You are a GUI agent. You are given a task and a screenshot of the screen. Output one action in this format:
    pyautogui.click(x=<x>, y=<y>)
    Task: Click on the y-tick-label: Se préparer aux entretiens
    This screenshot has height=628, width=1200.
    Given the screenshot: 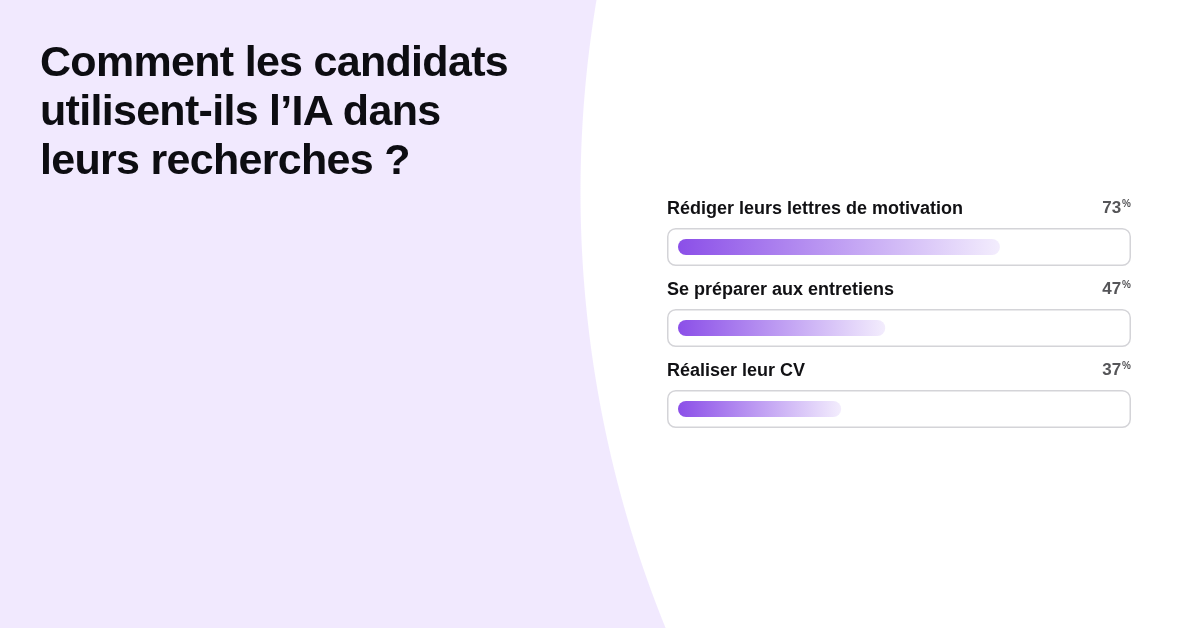 What is the action you would take?
    pyautogui.click(x=781, y=289)
    